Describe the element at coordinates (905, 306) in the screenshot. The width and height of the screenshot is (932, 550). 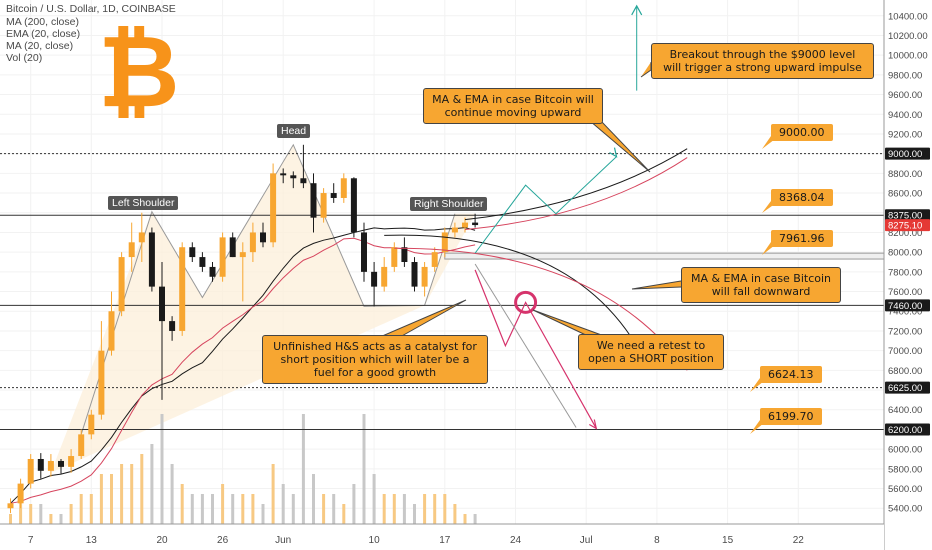
I see `price-tag-label: 7460.00` at that location.